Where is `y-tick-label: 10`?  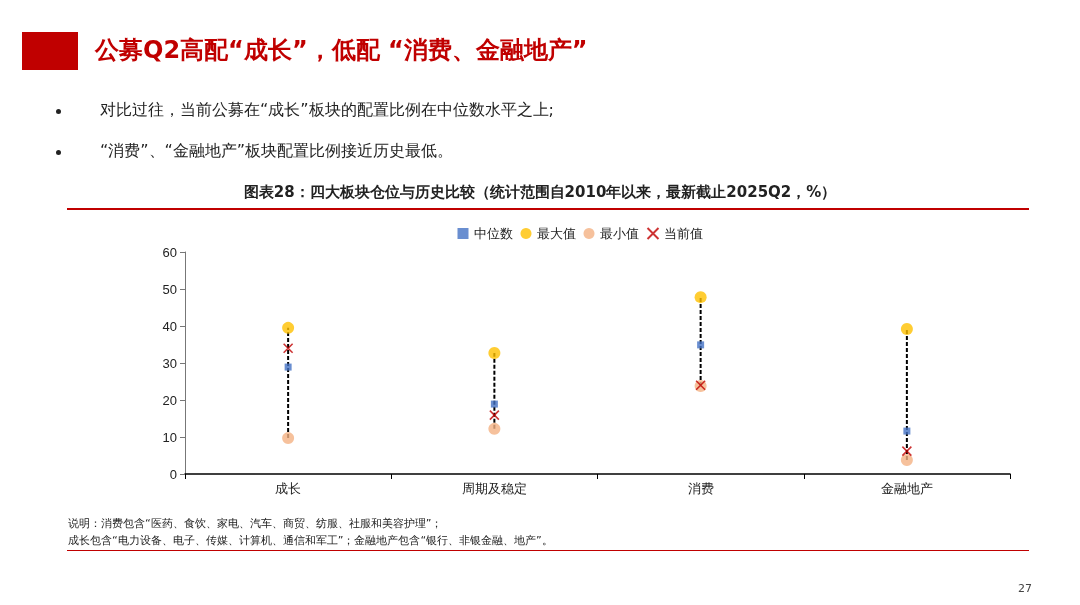 y-tick-label: 10 is located at coordinates (169, 437).